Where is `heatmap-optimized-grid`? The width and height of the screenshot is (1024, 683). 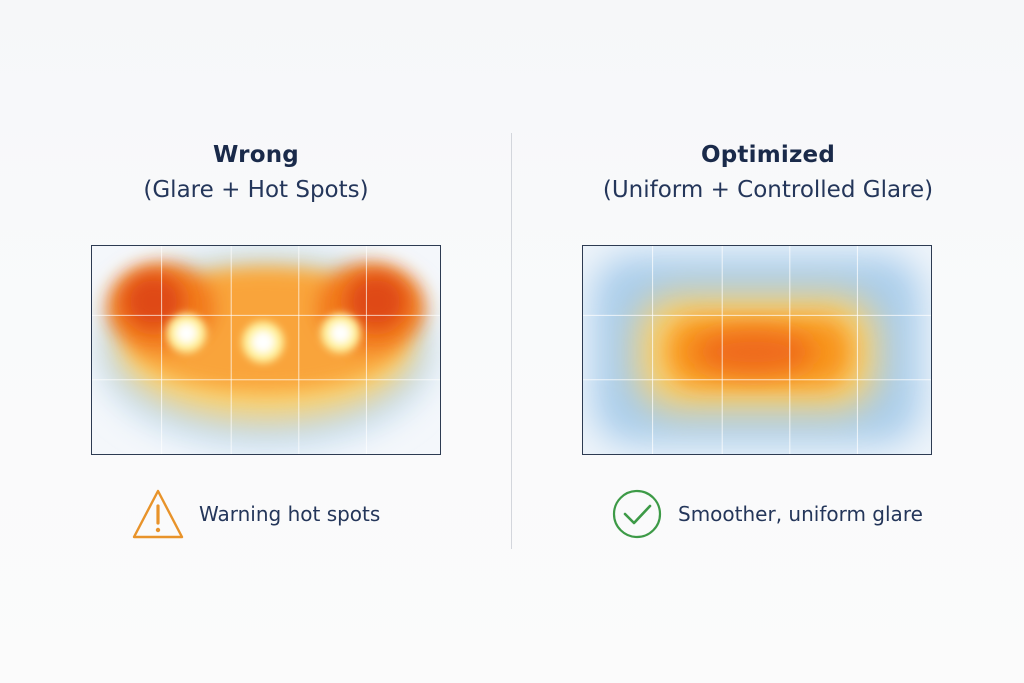
heatmap-optimized-grid is located at coordinates (757, 350).